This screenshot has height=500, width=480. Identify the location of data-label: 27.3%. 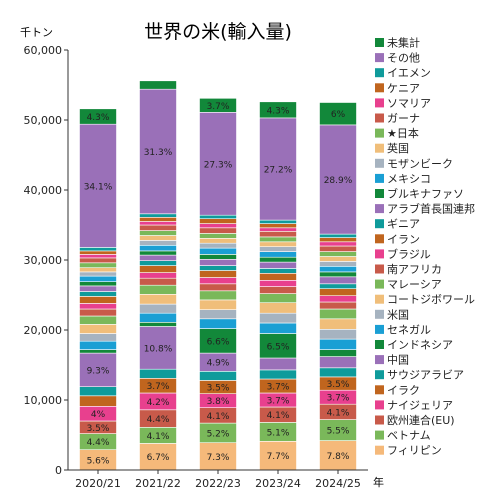
(218, 165).